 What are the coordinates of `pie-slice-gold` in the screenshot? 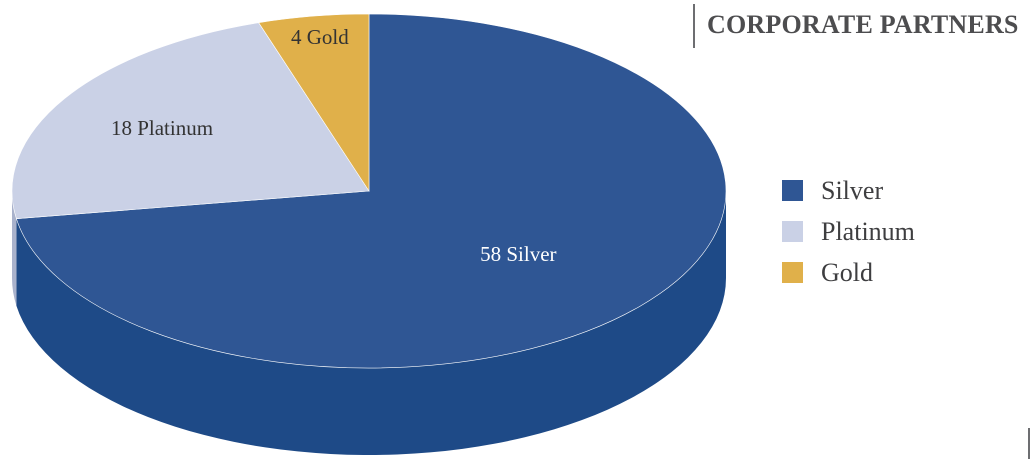 It's located at (314, 103).